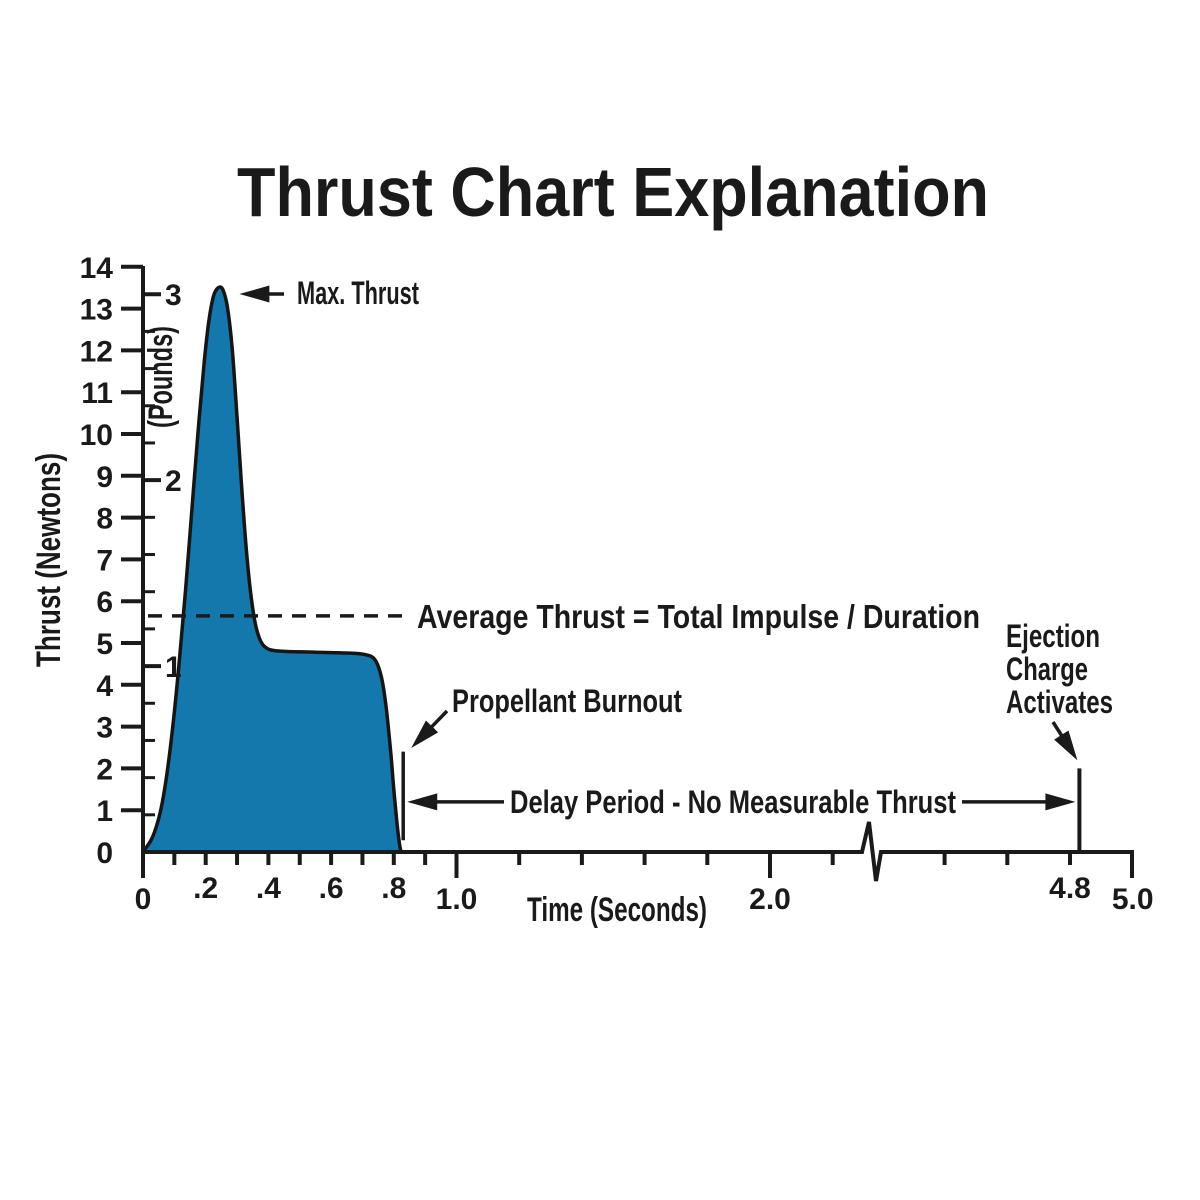 The height and width of the screenshot is (1200, 1200). What do you see at coordinates (104, 477) in the screenshot?
I see `newton-tick-label: 9` at bounding box center [104, 477].